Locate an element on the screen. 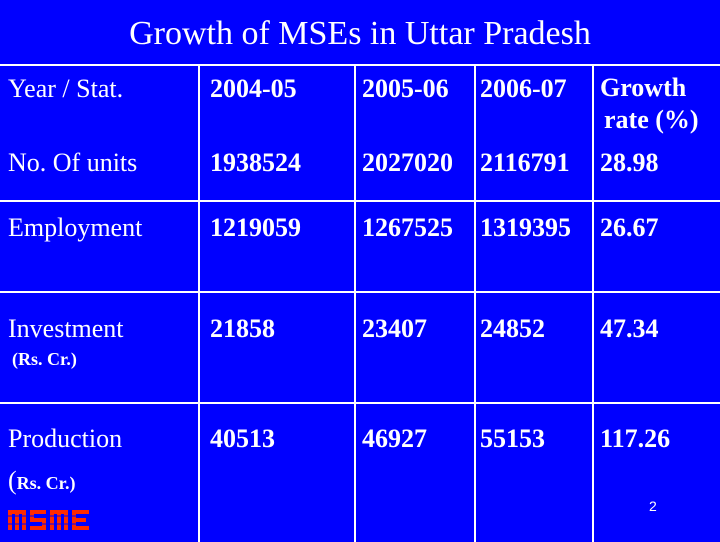  cell-production-2004-05: 40513 is located at coordinates (242, 438).